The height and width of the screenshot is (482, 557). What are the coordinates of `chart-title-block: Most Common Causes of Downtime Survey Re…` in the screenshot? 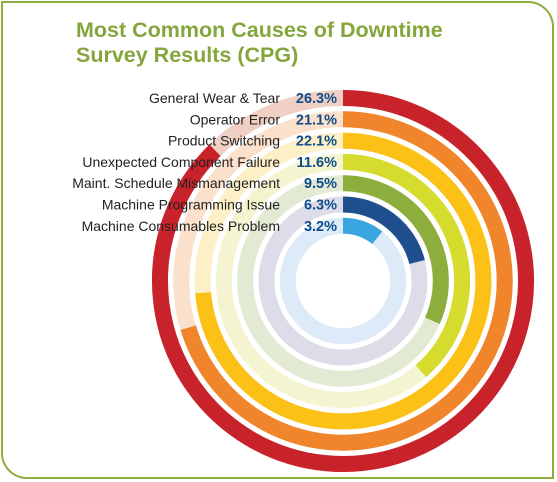 It's located at (259, 43).